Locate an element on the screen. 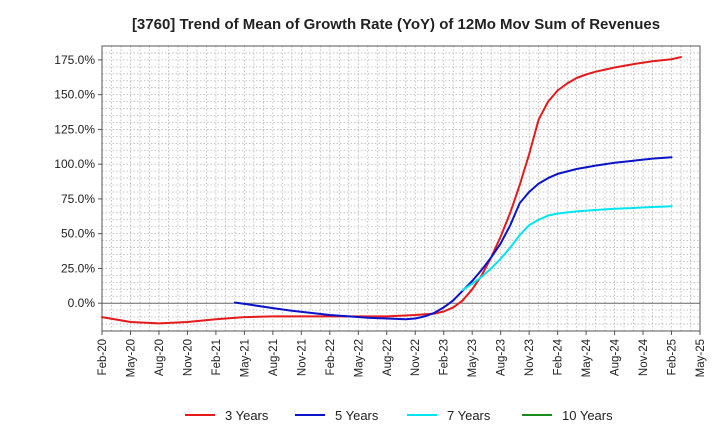  x-tick-label: Nov-24 is located at coordinates (644, 357).